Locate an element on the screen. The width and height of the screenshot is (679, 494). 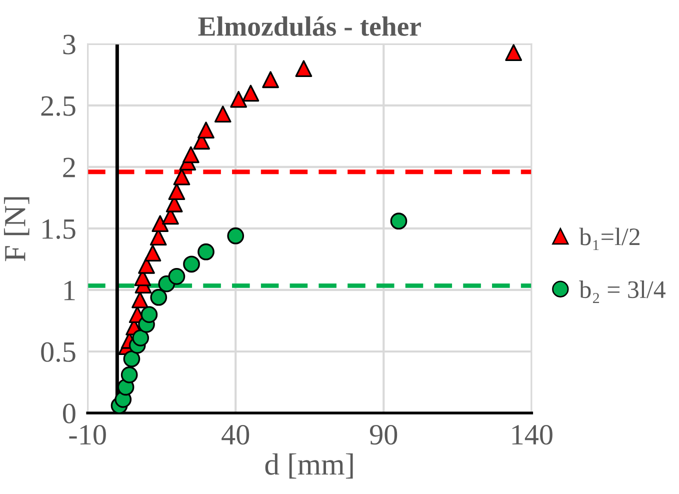
x-tick-label: -10 is located at coordinates (87, 434).